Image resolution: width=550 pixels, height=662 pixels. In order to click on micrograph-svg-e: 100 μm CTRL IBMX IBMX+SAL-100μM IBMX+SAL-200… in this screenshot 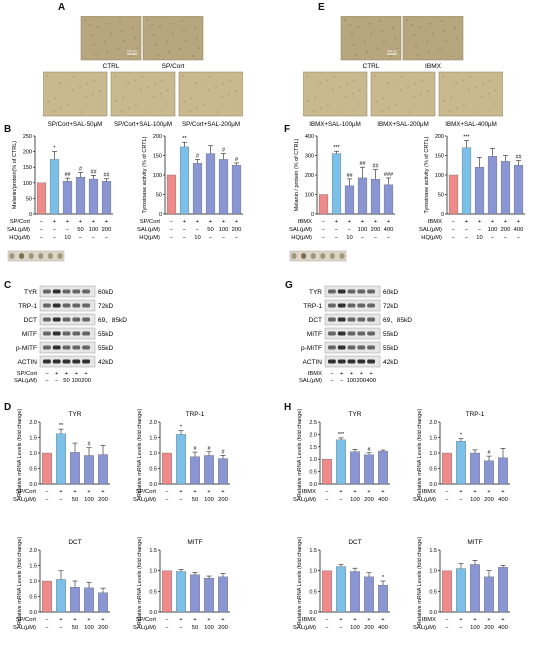, I will do `click(403, 71)`.